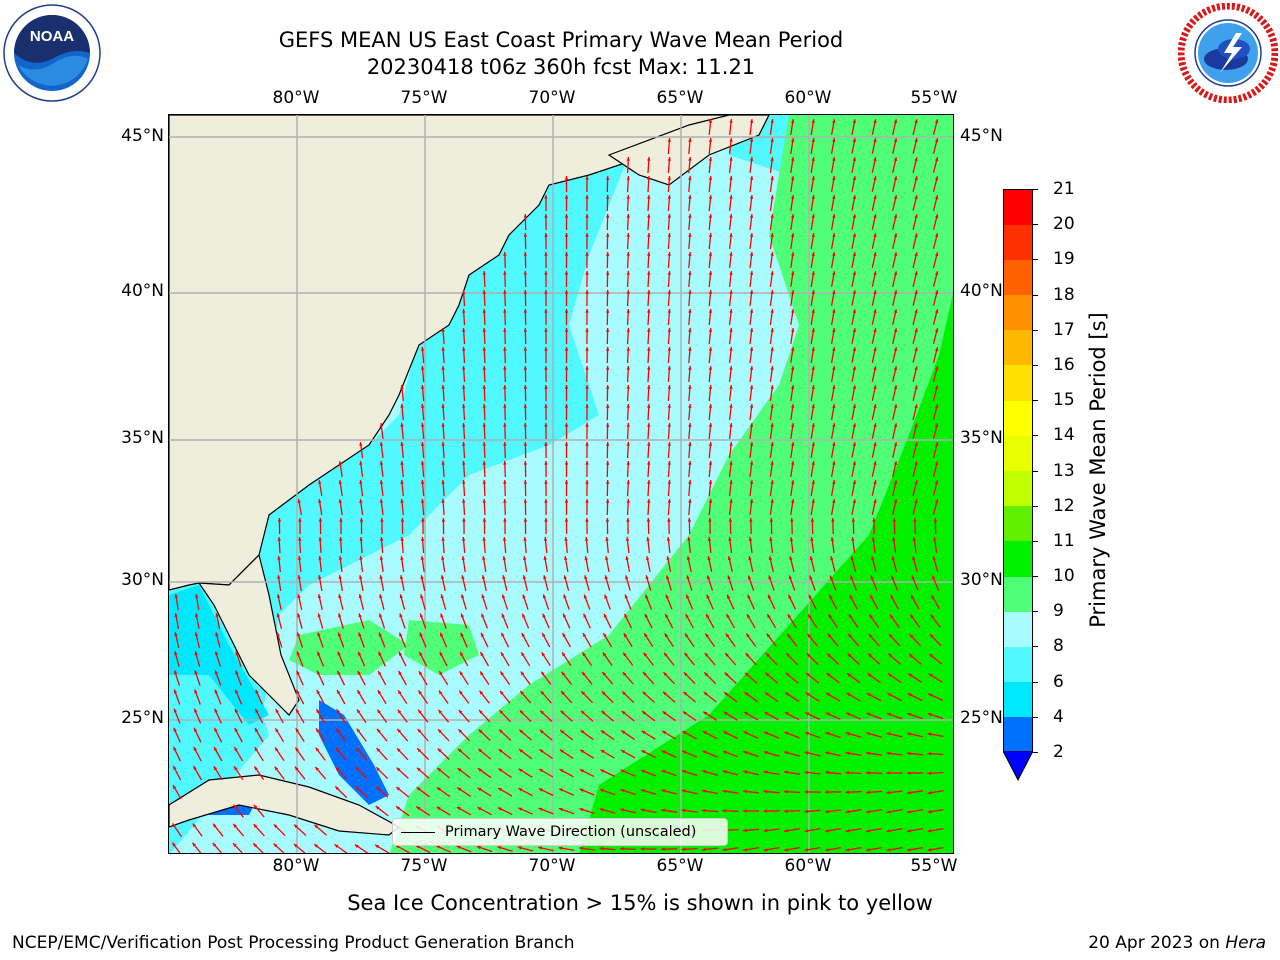 The height and width of the screenshot is (960, 1280). What do you see at coordinates (1064, 259) in the screenshot?
I see `colorbar-tick-label: 19` at bounding box center [1064, 259].